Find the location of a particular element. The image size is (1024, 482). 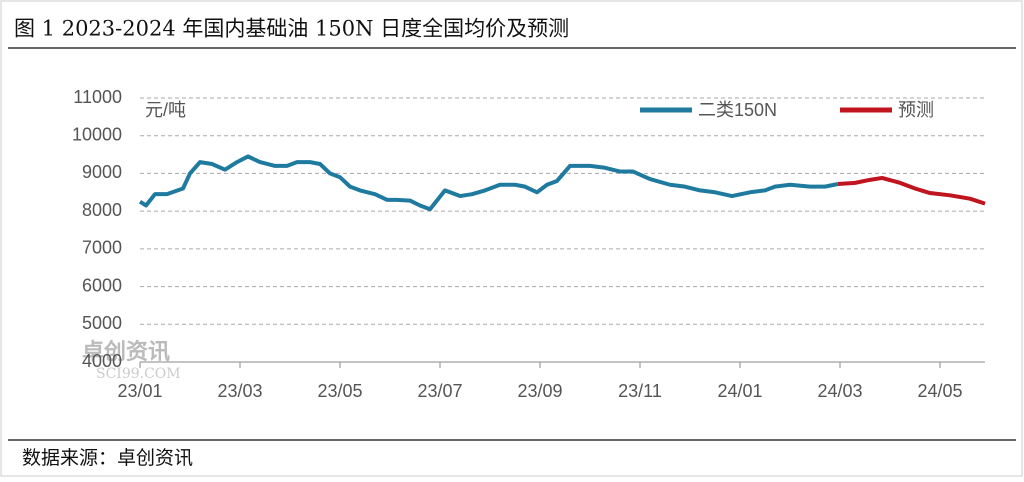

legend-label: 预测 is located at coordinates (916, 110).